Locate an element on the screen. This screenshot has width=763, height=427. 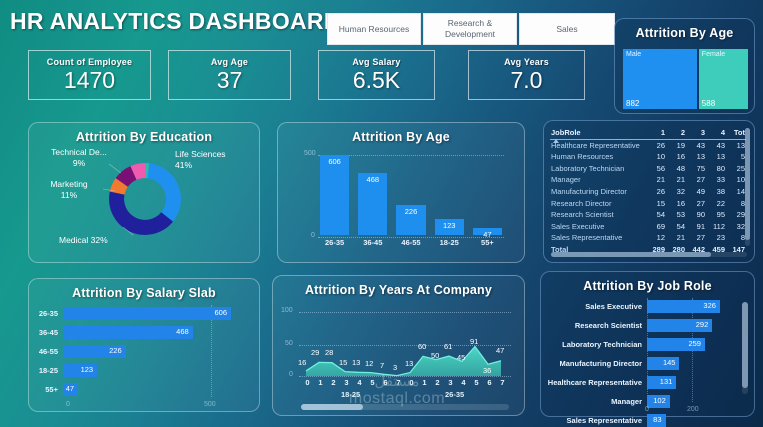
column-item: 226 is located at coordinates (411, 195).